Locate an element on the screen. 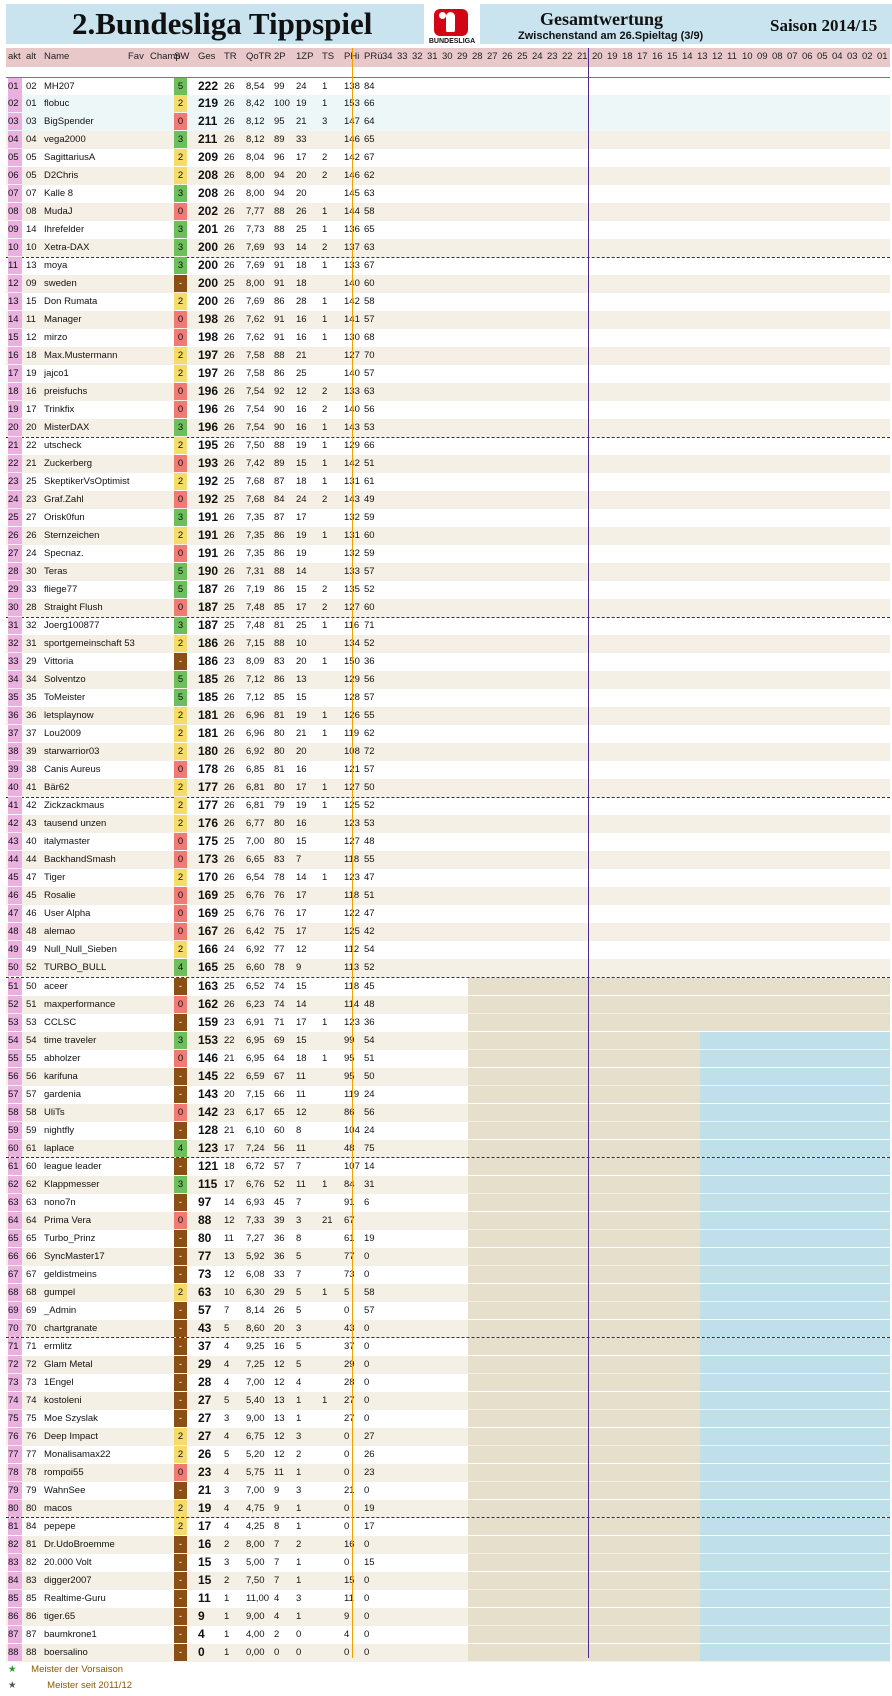  cell-alt: 45 is located at coordinates (31, 896).